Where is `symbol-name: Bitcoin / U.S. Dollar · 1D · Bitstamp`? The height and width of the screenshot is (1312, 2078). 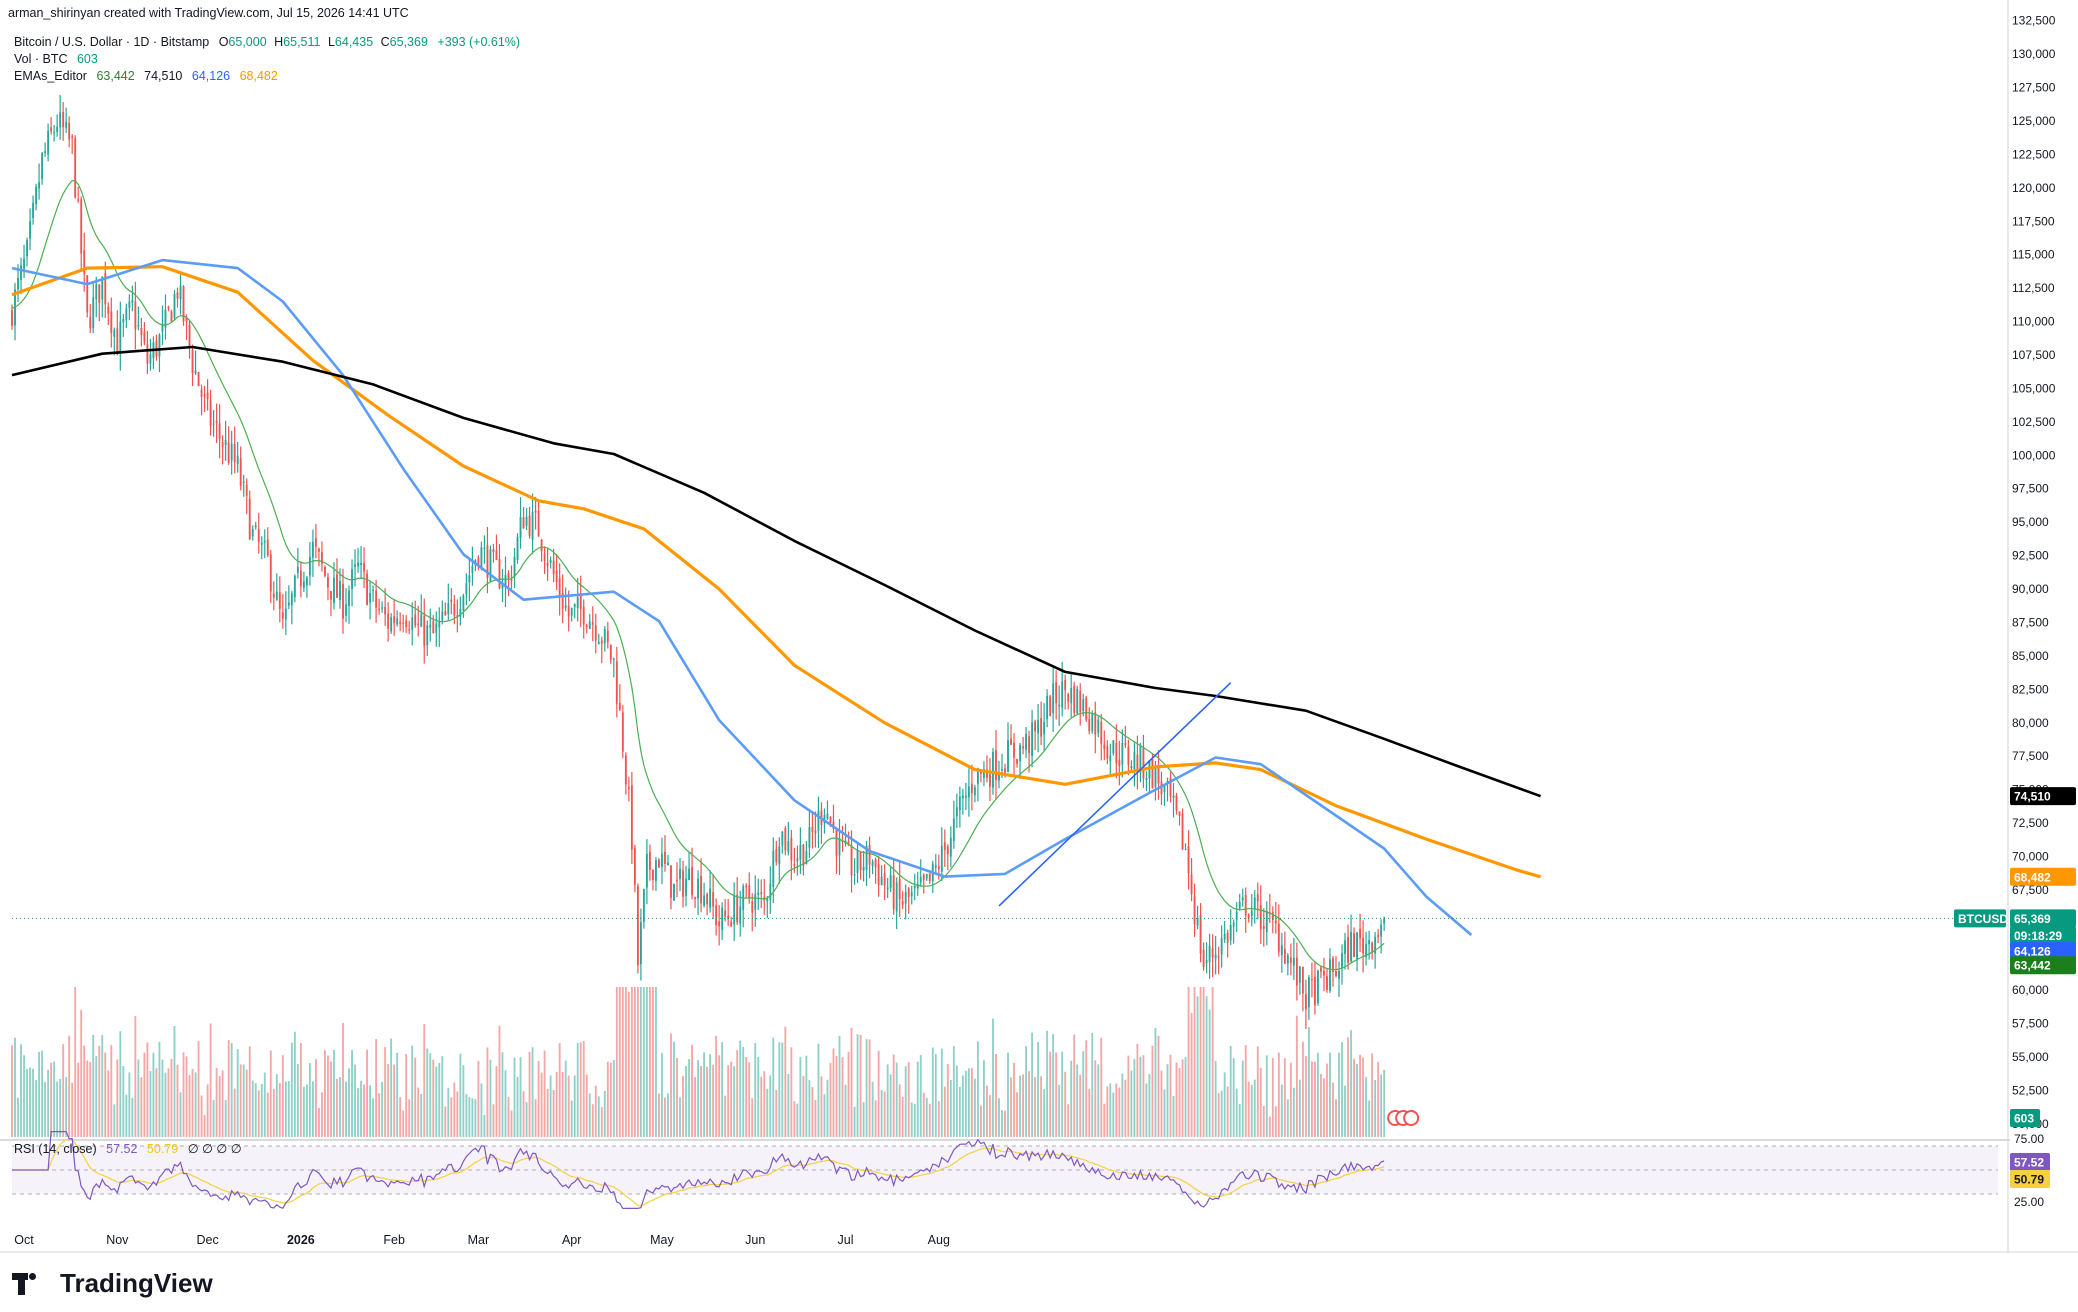
symbol-name: Bitcoin / U.S. Dollar · 1D · Bitstamp is located at coordinates (112, 42).